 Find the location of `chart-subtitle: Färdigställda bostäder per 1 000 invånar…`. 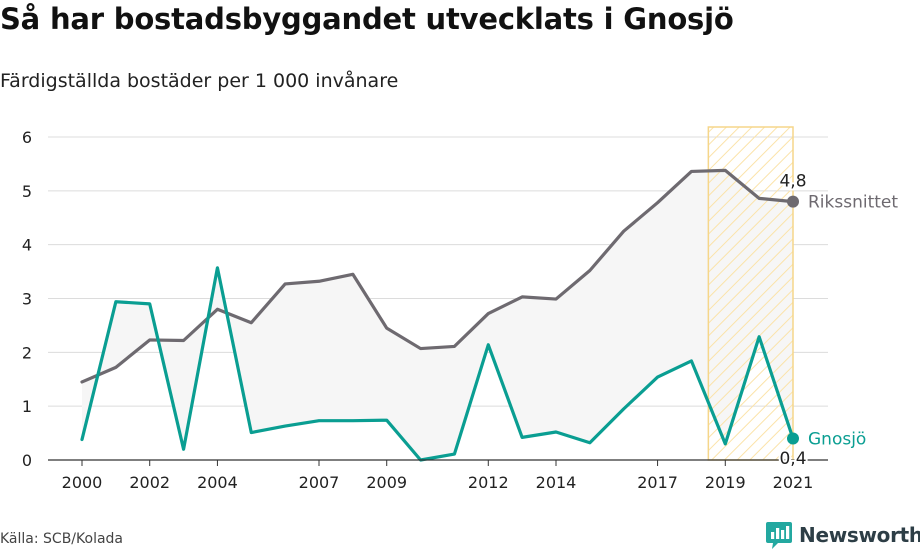

chart-subtitle: Färdigställda bostäder per 1 000 invånar… is located at coordinates (199, 81).